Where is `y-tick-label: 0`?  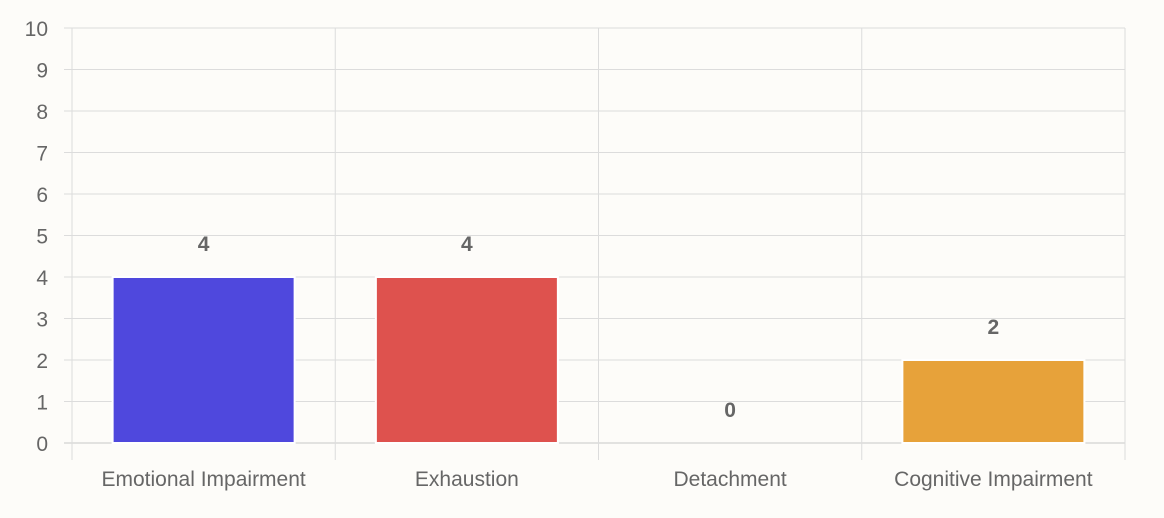 y-tick-label: 0 is located at coordinates (42, 444).